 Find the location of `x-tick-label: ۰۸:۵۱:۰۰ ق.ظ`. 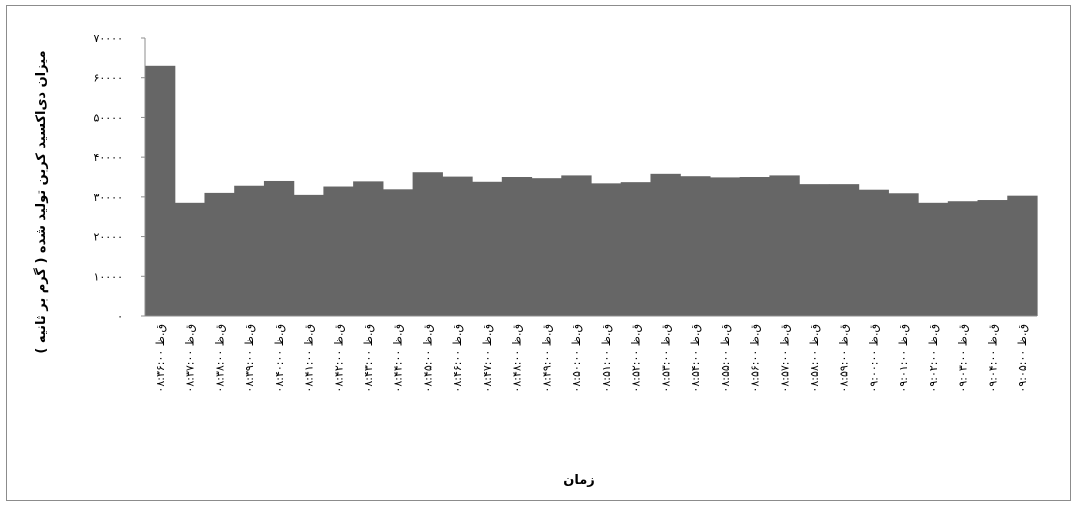

x-tick-label: ۰۸:۵۱:۰۰ ق.ظ is located at coordinates (606, 358).